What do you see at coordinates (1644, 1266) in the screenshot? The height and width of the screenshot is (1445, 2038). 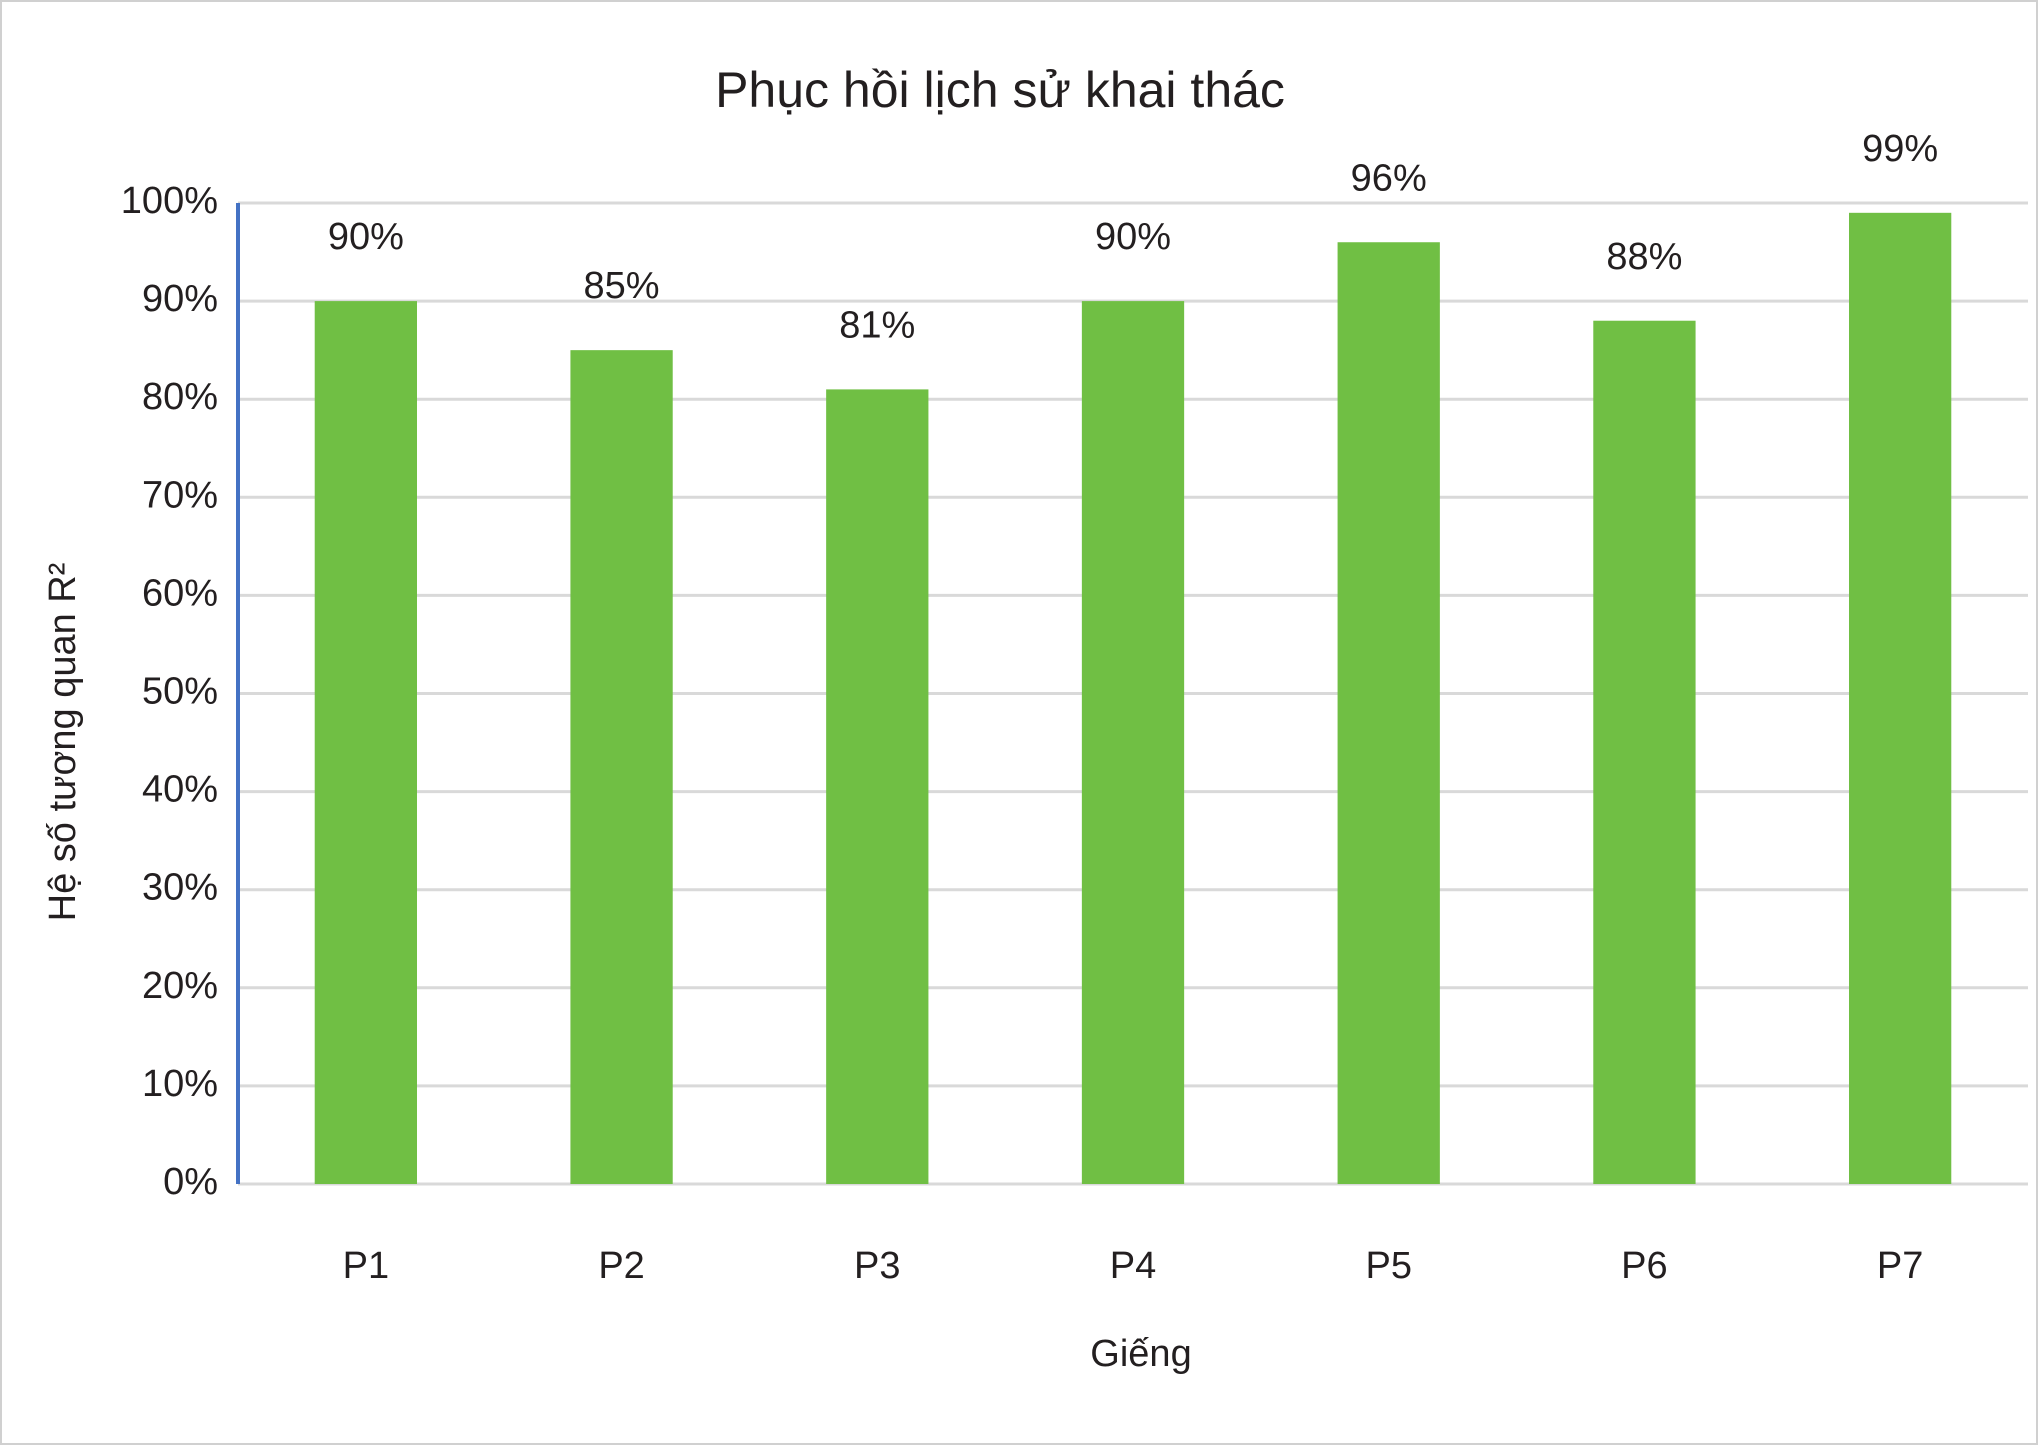 I see `x-tick-label: P6` at bounding box center [1644, 1266].